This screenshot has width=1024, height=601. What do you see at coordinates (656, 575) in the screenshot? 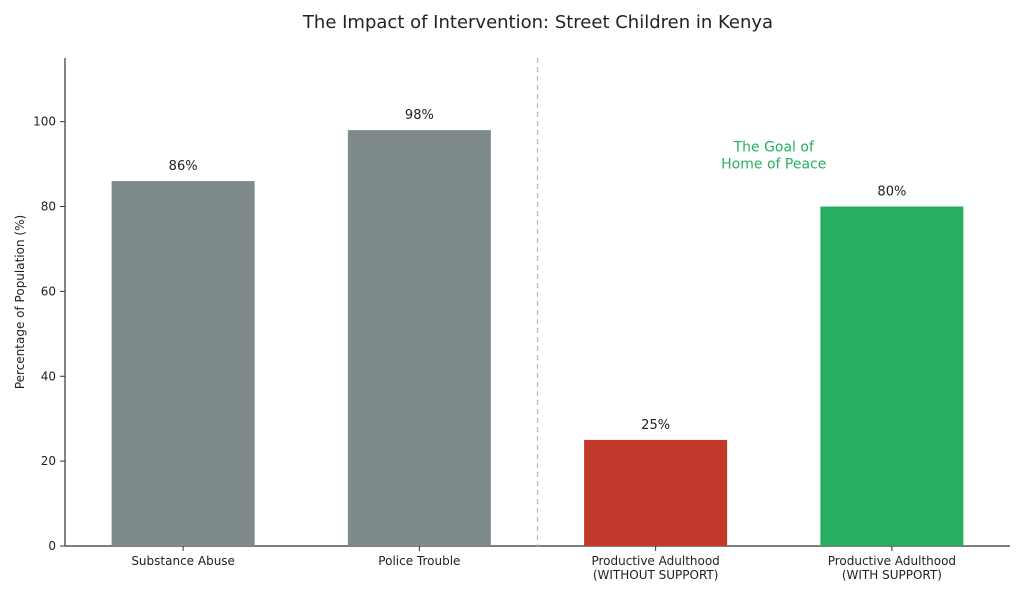
I see `x-tick-label: (WITHOUT SUPPORT)` at bounding box center [656, 575].